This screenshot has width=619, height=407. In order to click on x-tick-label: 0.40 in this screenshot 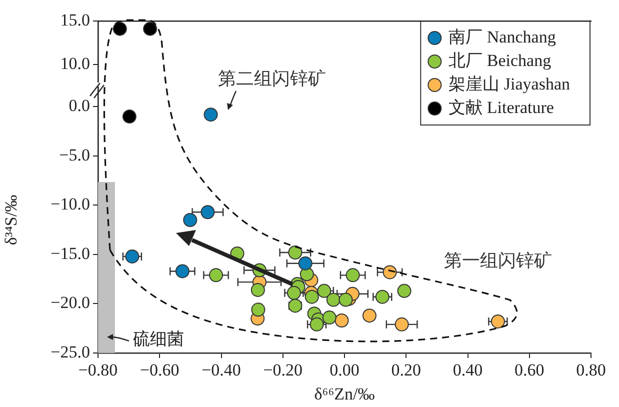, I will do `click(467, 370)`.